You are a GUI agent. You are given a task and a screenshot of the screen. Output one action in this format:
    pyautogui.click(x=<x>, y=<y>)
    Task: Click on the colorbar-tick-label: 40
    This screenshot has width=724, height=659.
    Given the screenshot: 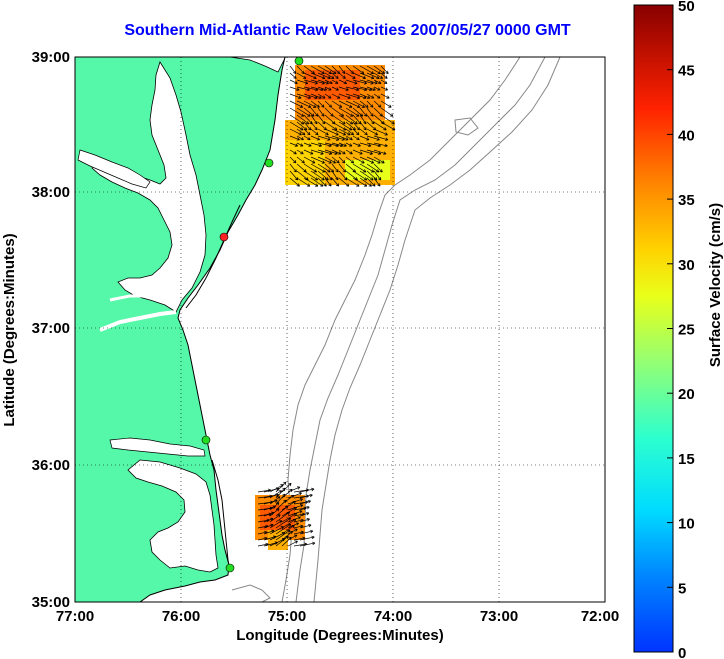 What is the action you would take?
    pyautogui.click(x=686, y=135)
    